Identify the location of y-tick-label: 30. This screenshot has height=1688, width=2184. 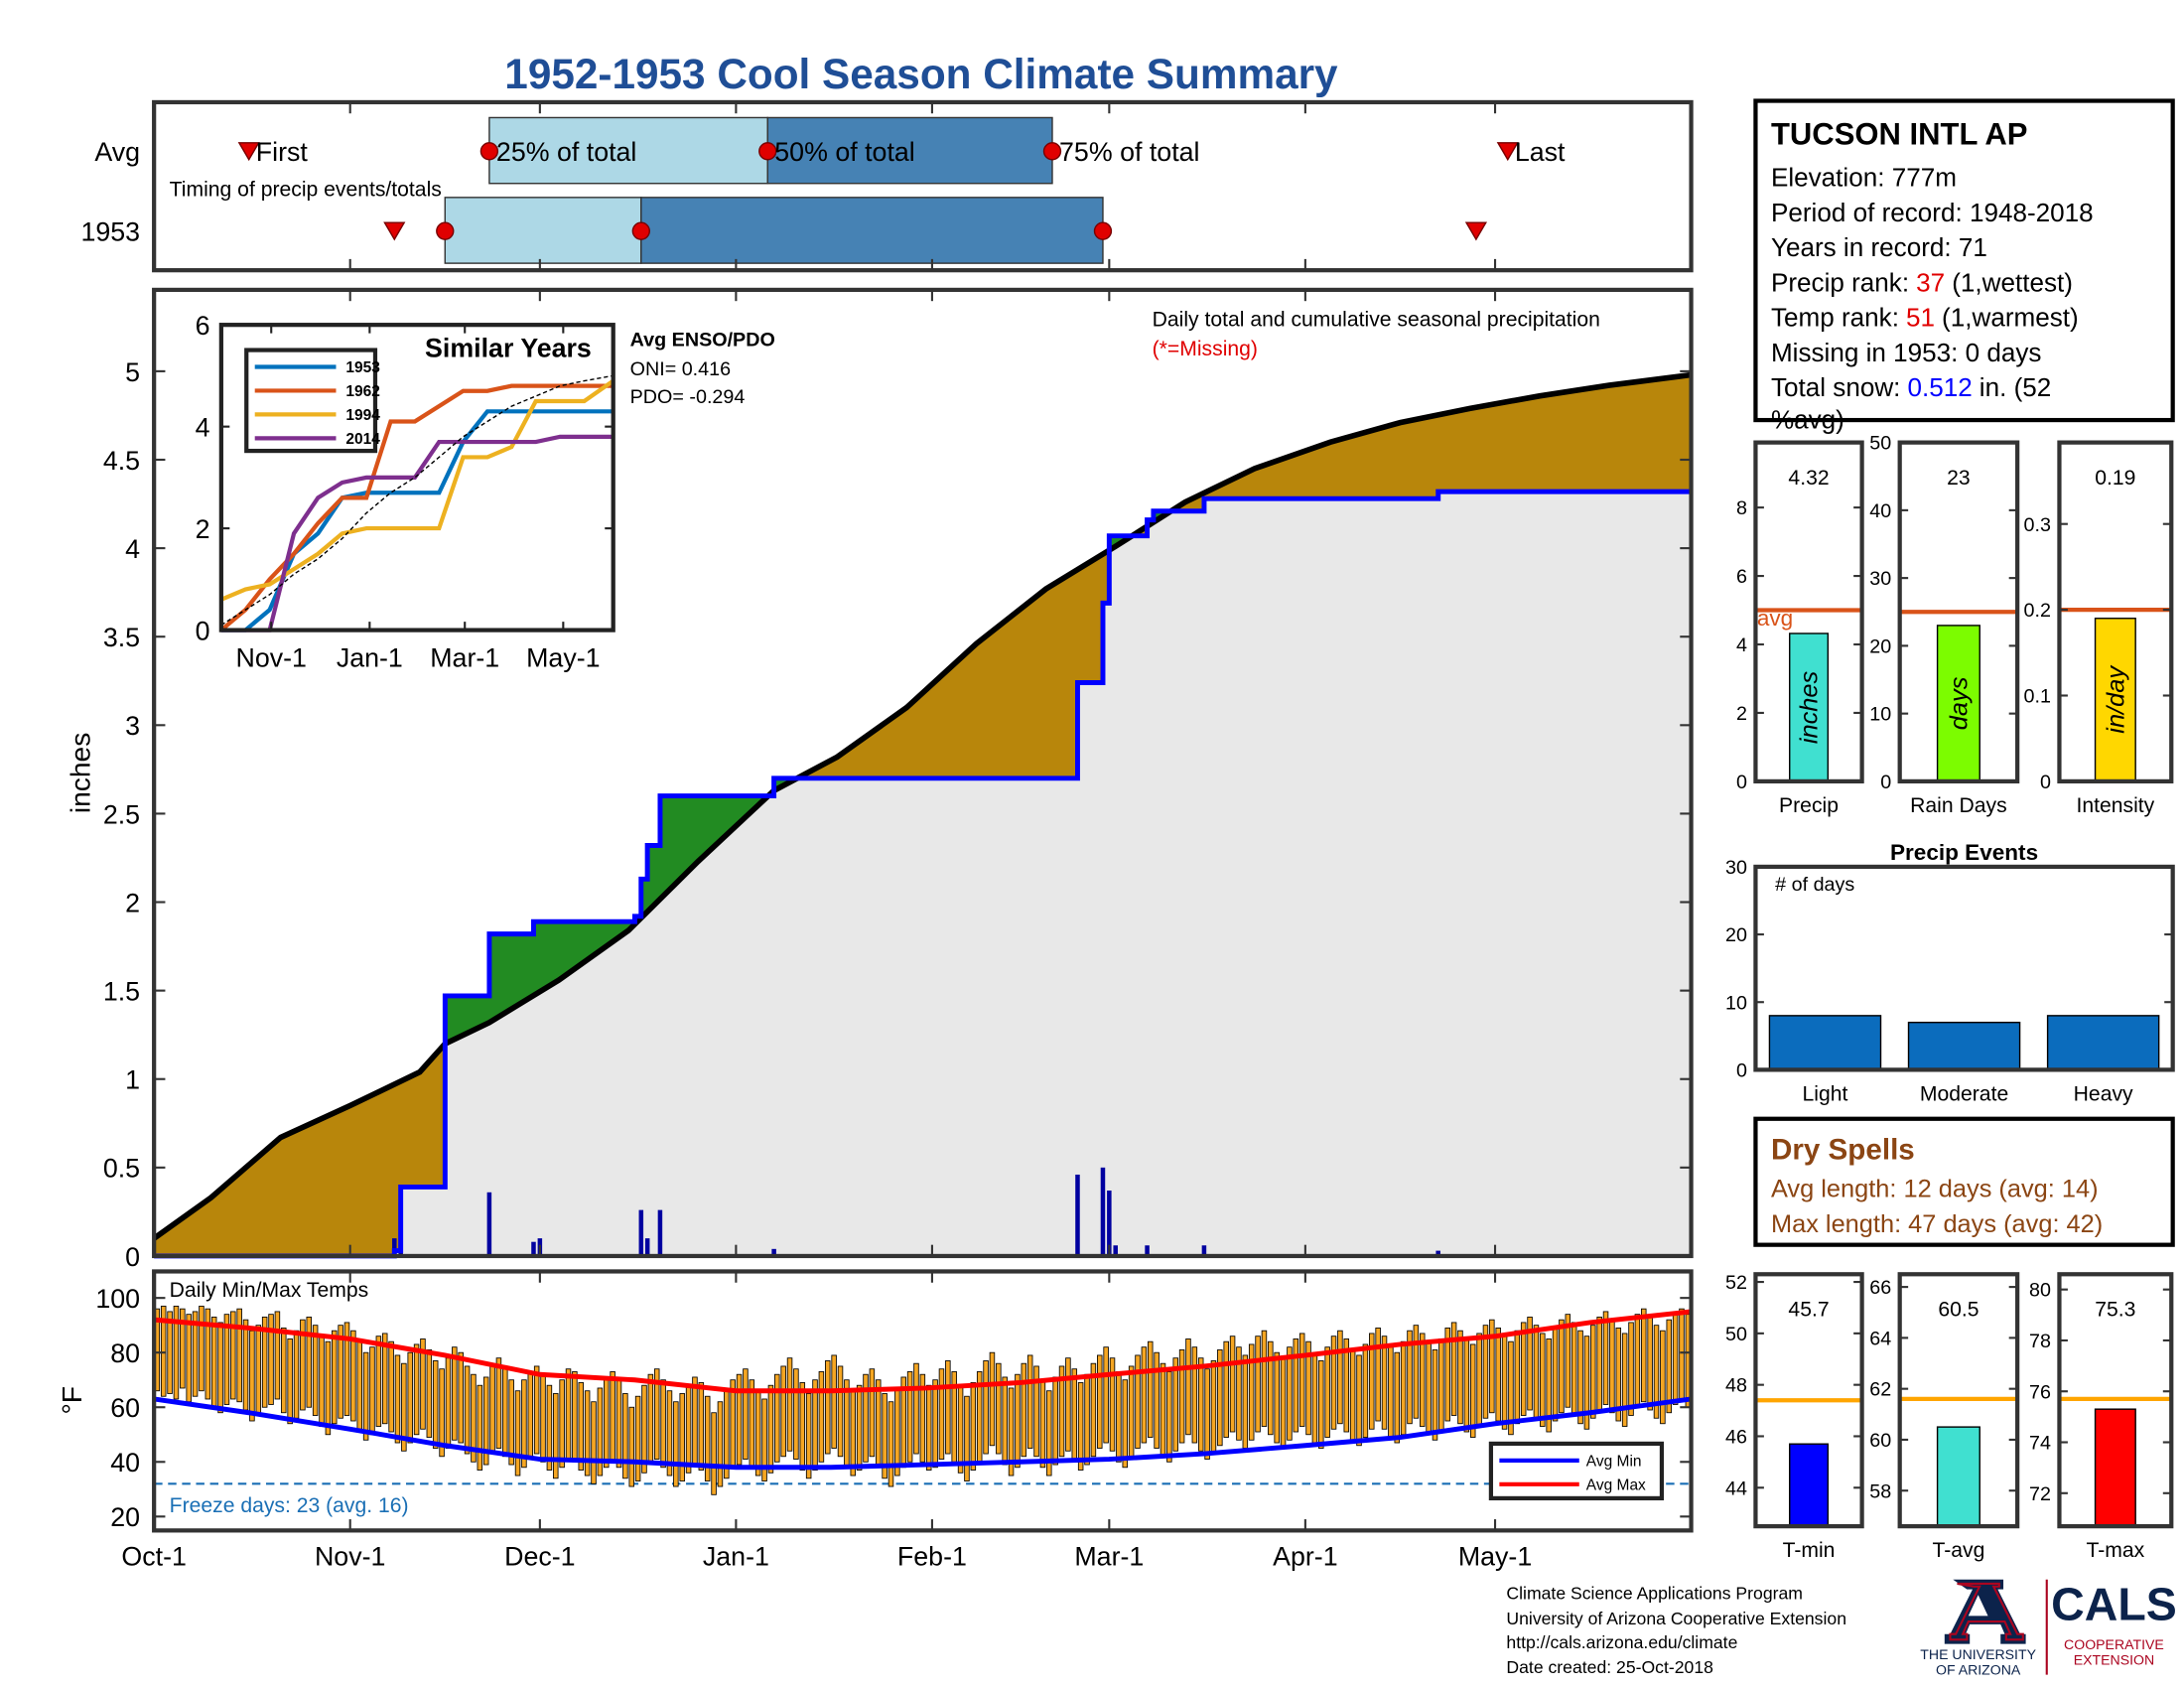
(1880, 579).